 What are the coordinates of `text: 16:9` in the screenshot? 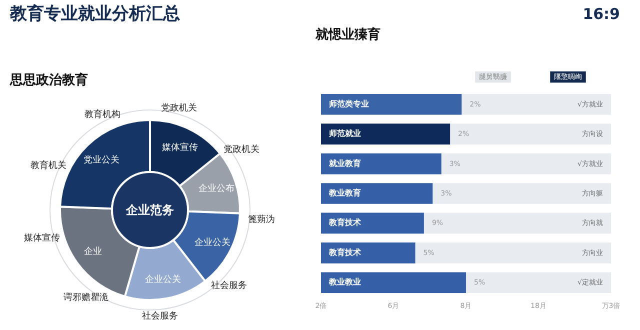 It's located at (601, 14).